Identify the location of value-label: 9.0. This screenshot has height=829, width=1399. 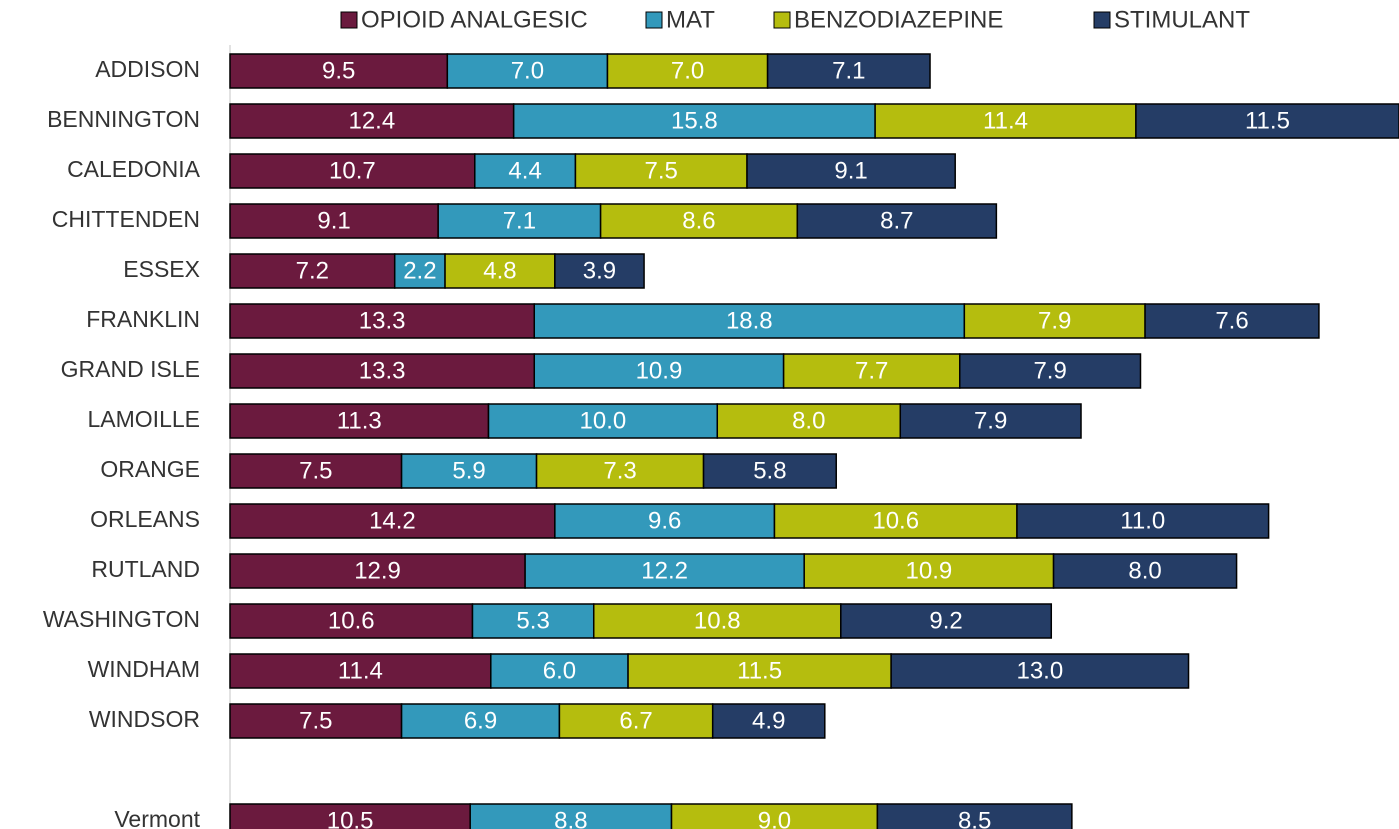
(774, 818).